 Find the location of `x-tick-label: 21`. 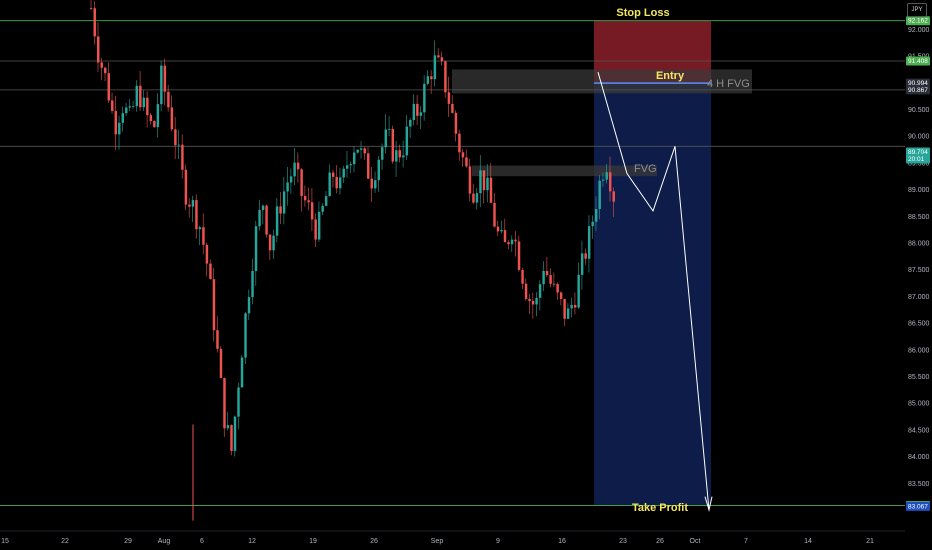

x-tick-label: 21 is located at coordinates (870, 541).